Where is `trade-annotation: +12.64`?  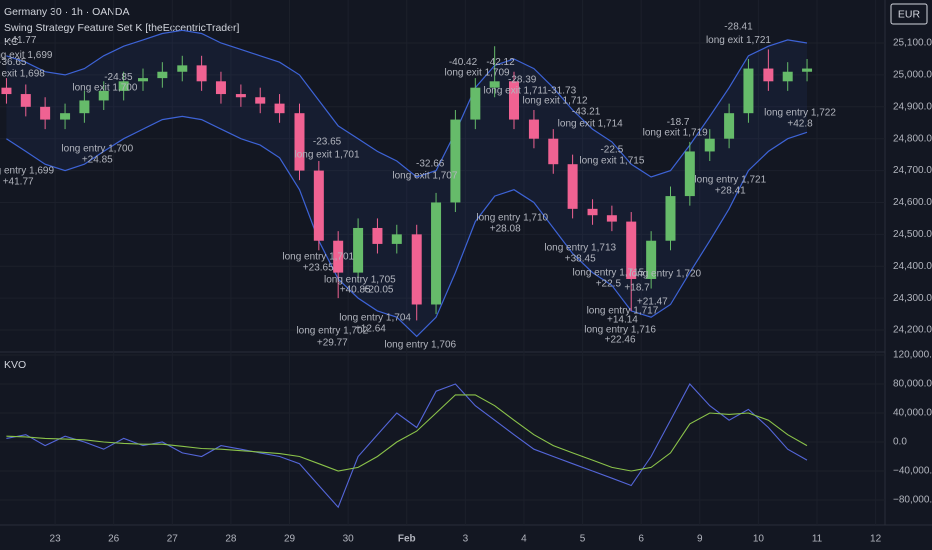 trade-annotation: +12.64 is located at coordinates (370, 329).